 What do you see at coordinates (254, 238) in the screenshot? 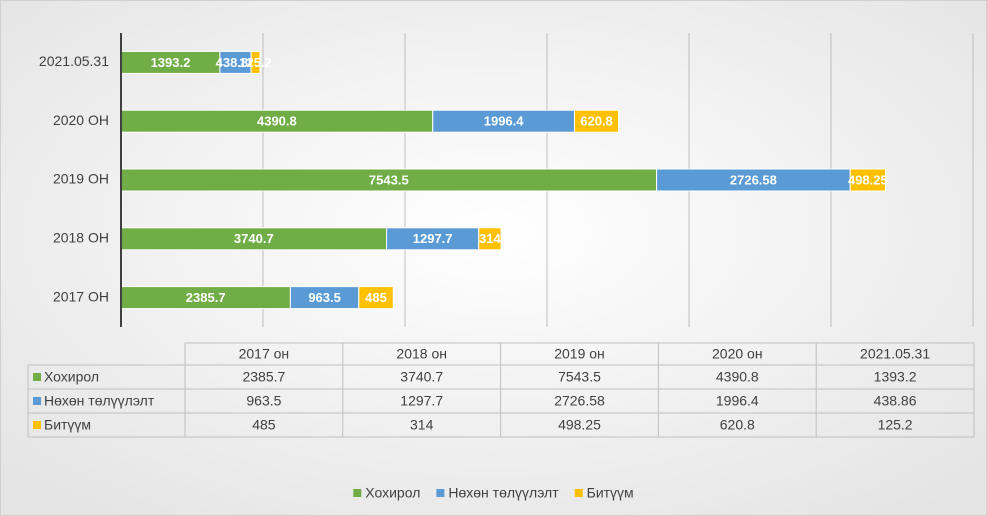
I see `data-label: 3740.7` at bounding box center [254, 238].